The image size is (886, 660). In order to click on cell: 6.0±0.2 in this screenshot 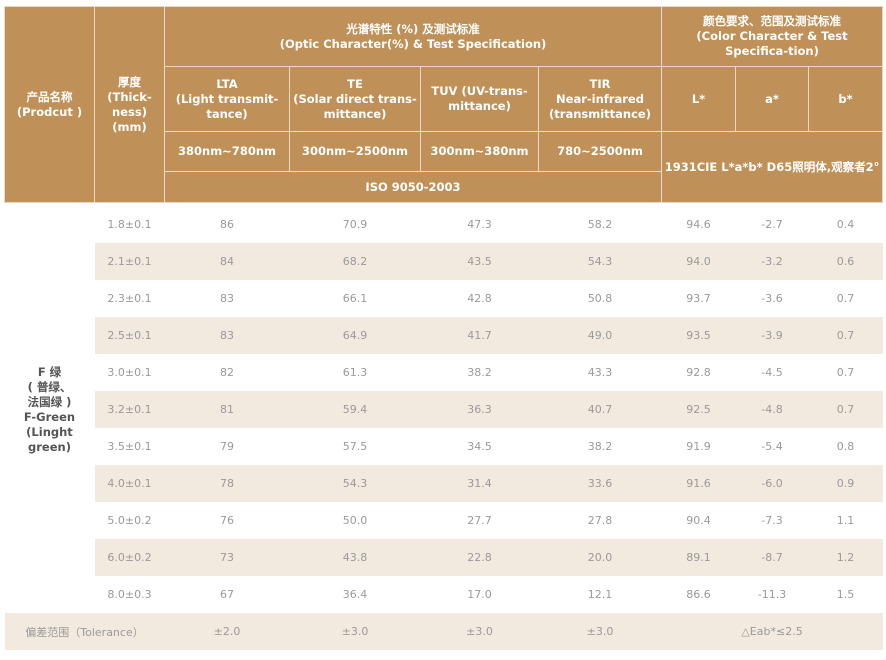, I will do `click(129, 557)`.